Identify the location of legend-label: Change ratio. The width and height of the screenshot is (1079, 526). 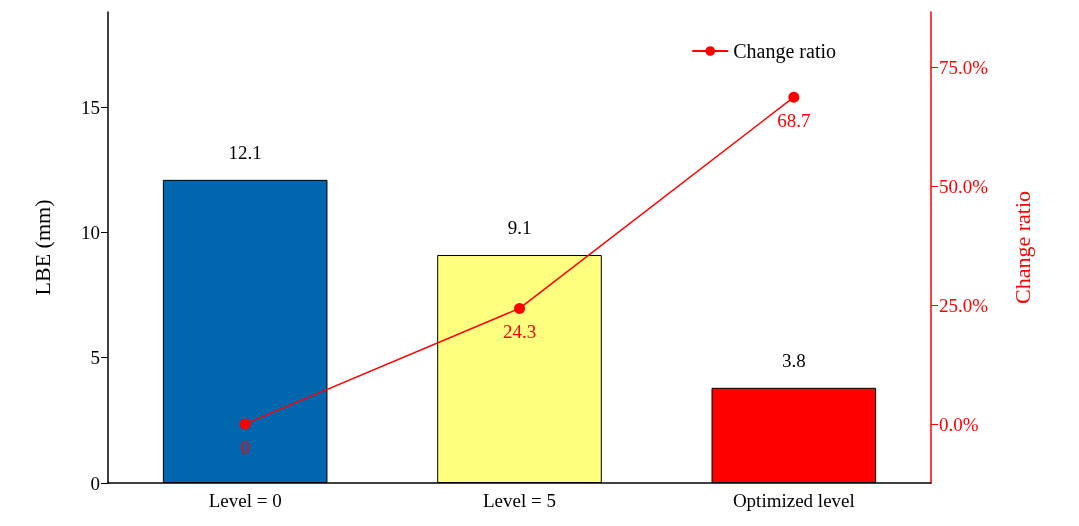
(785, 51).